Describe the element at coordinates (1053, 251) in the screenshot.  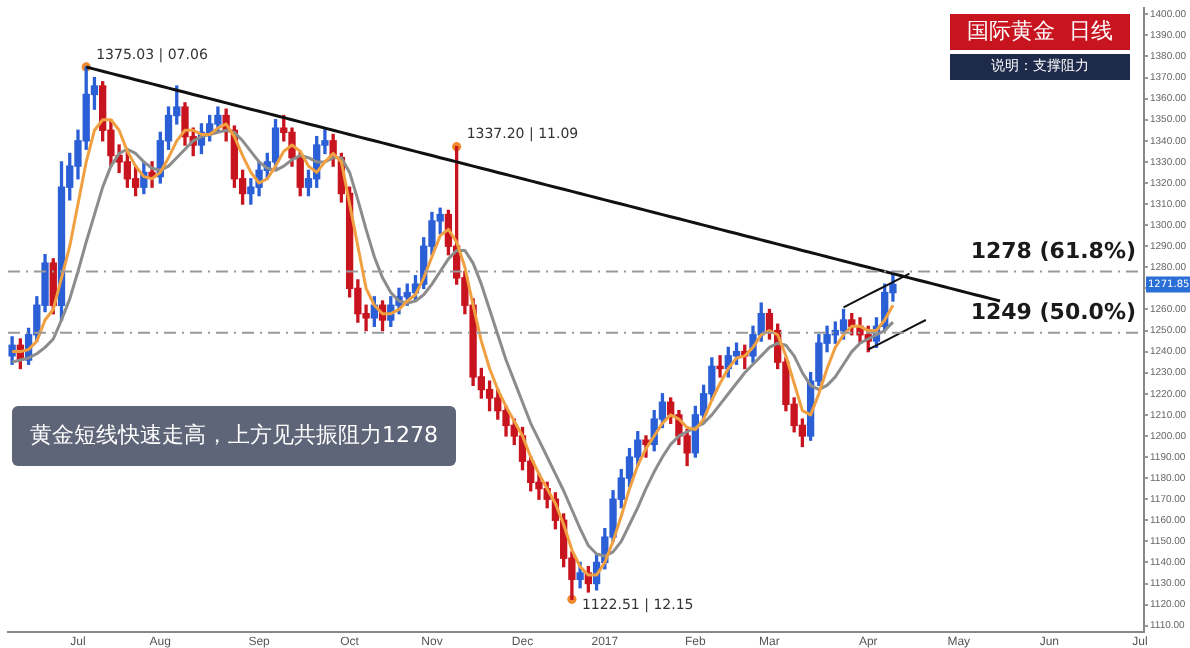
I see `ref-line-label: 1278 (61.8%)` at that location.